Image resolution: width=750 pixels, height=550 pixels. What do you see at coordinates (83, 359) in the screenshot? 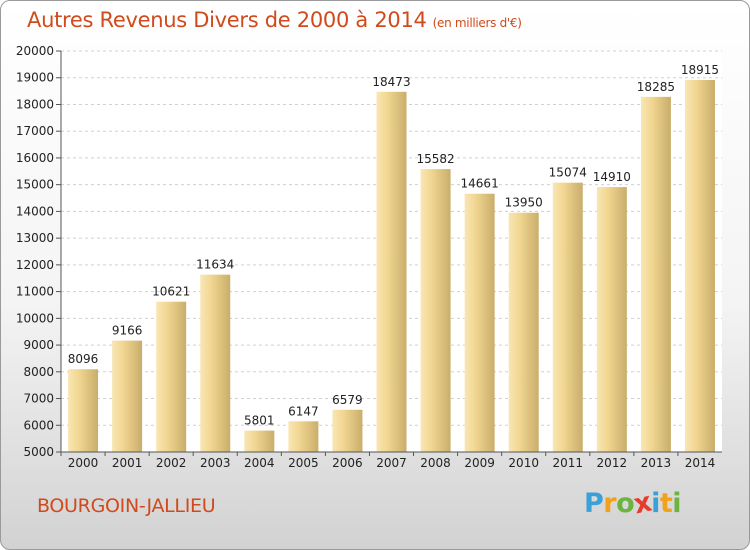
I see `data-label: 8096` at bounding box center [83, 359].